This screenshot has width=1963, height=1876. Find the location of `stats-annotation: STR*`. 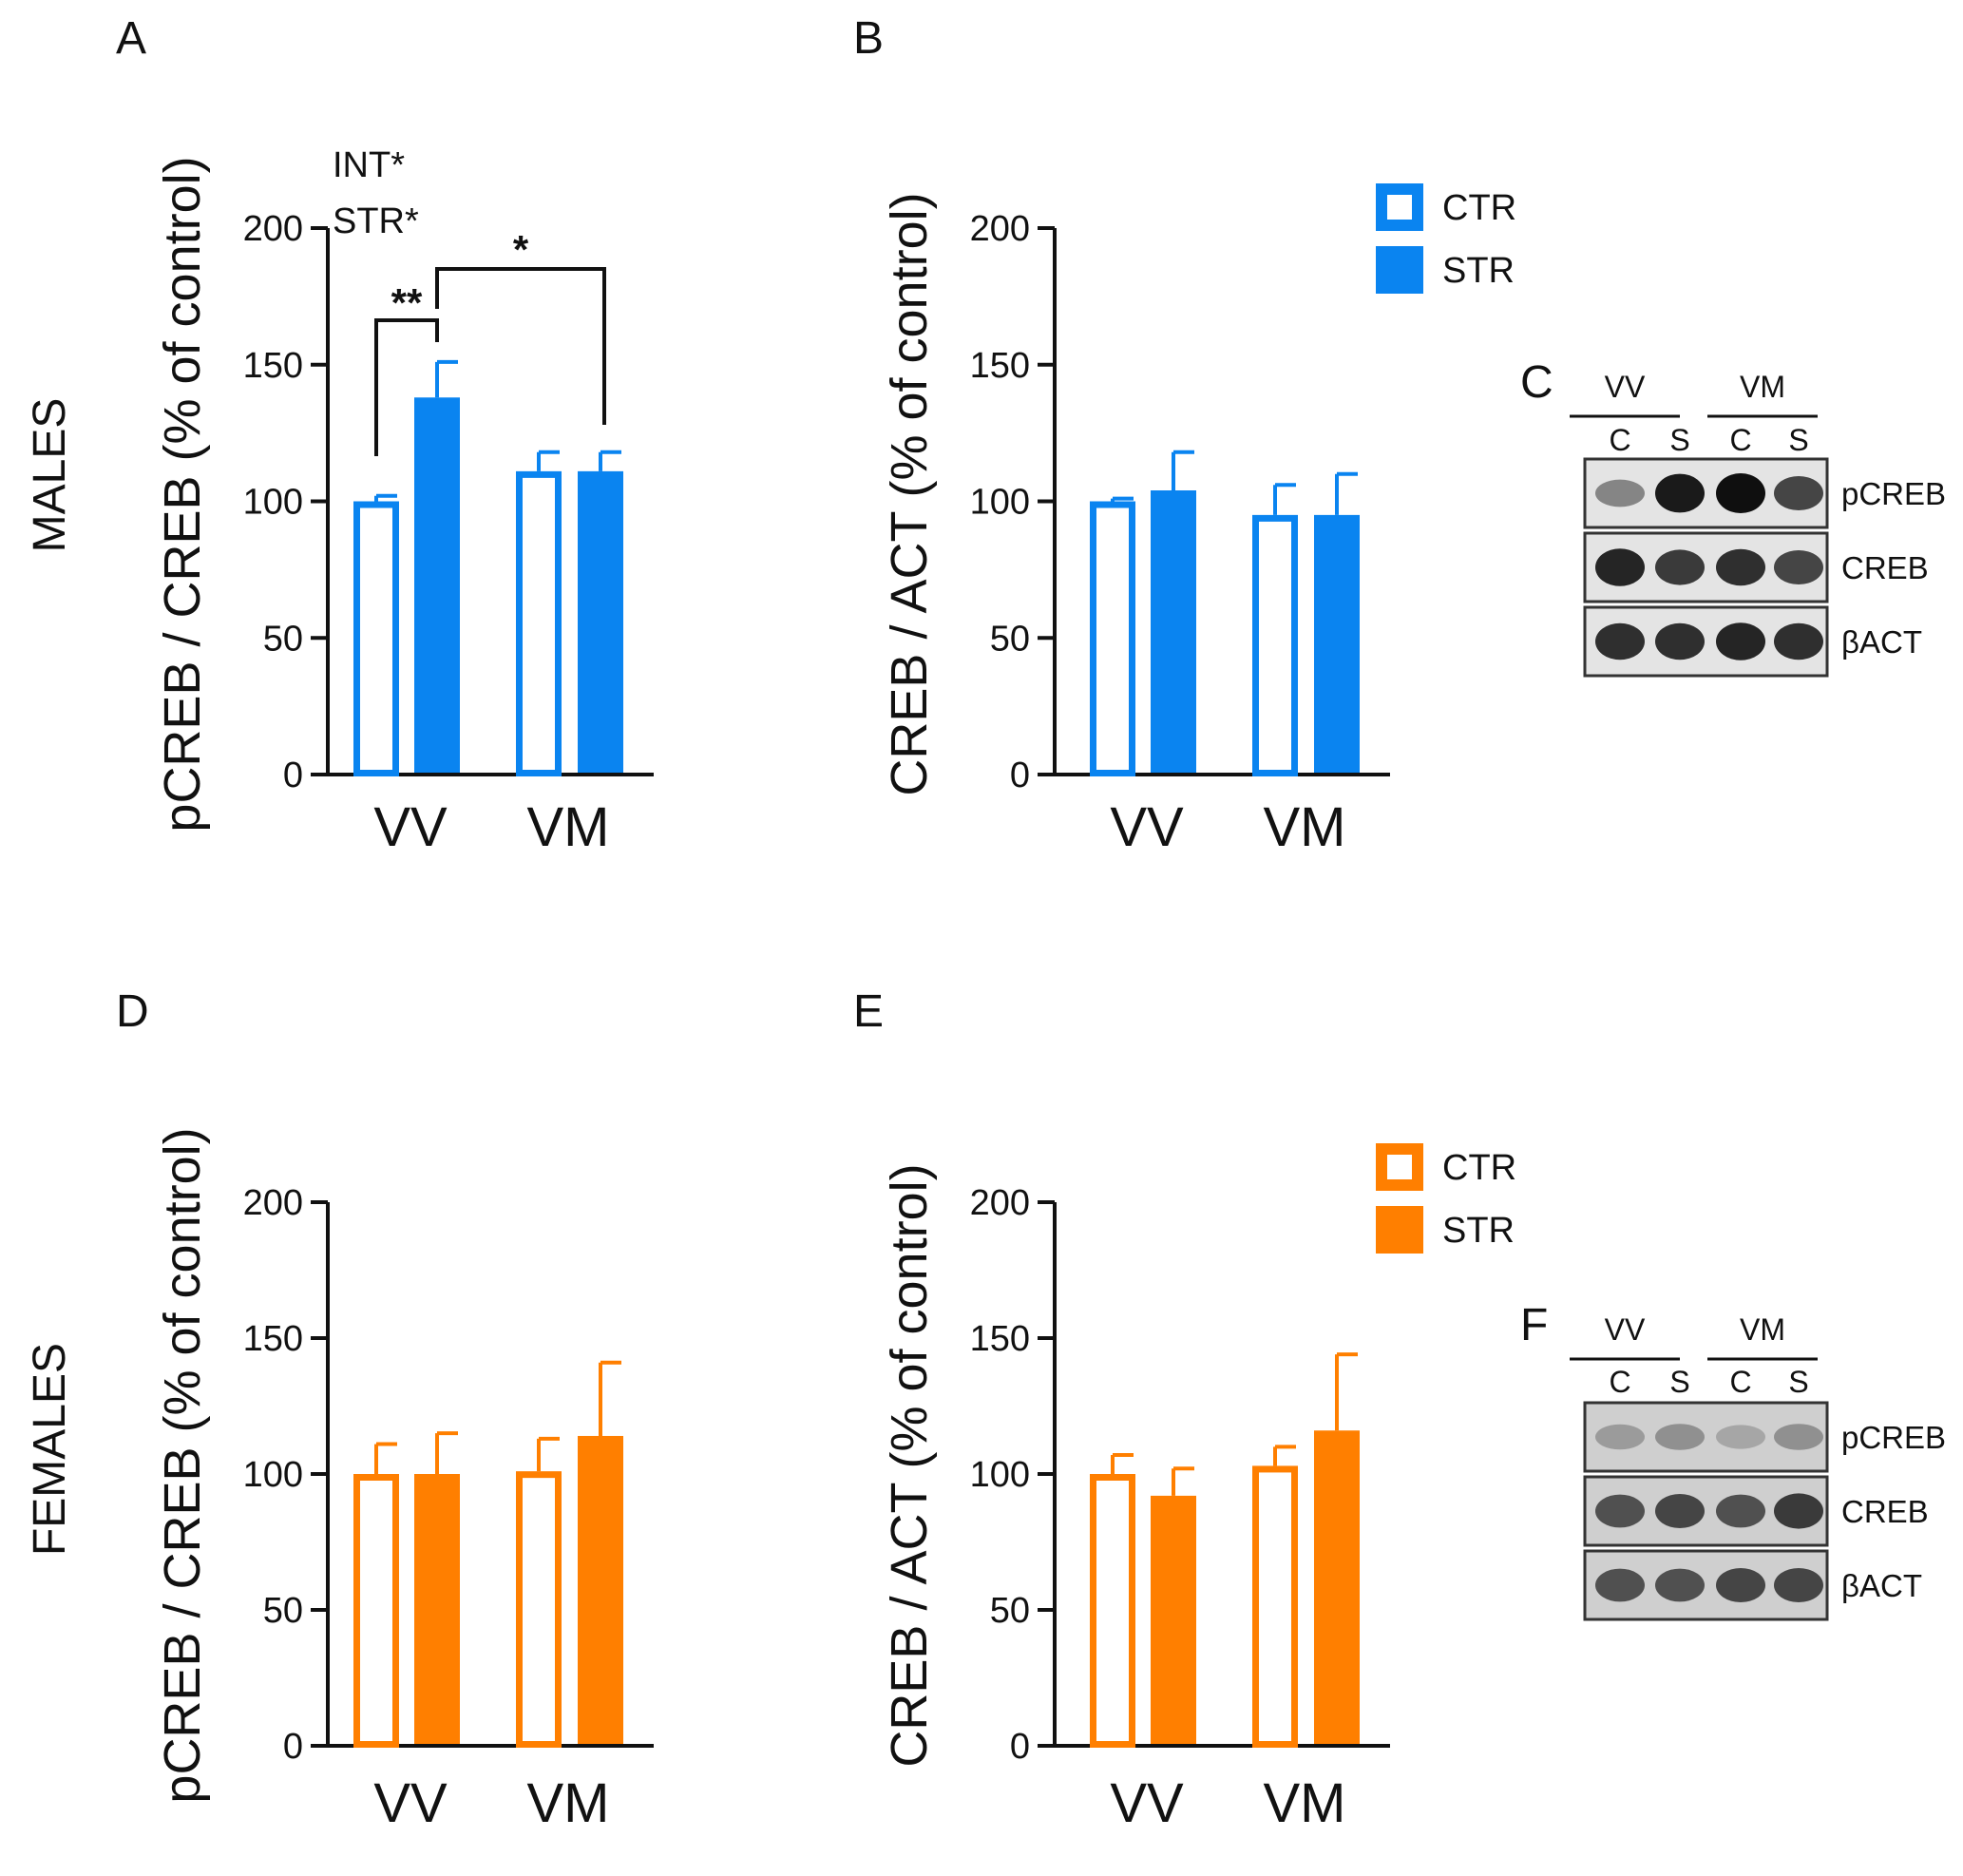

stats-annotation: STR* is located at coordinates (376, 221).